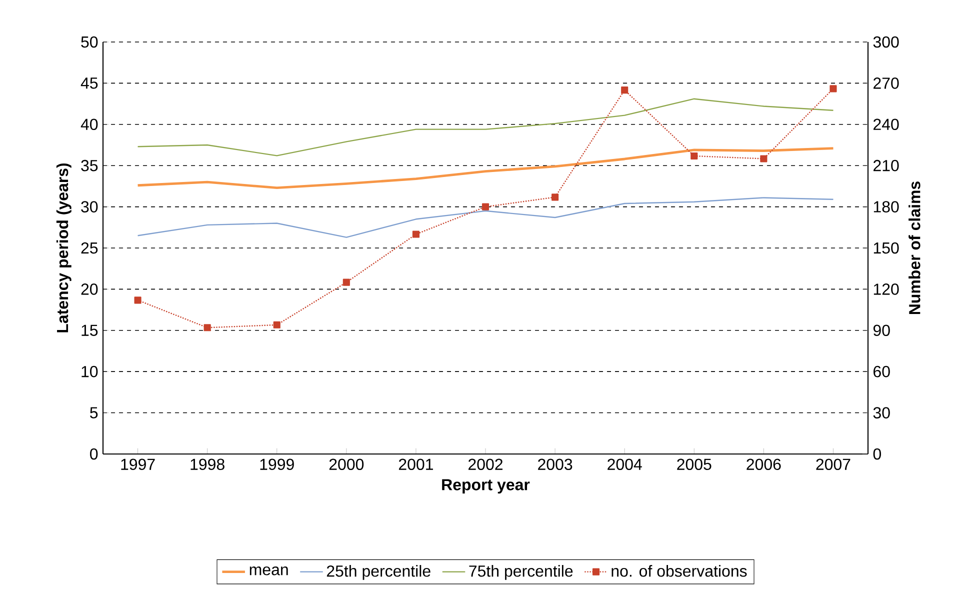  What do you see at coordinates (886, 166) in the screenshot?
I see `y2-tick-label: 210` at bounding box center [886, 166].